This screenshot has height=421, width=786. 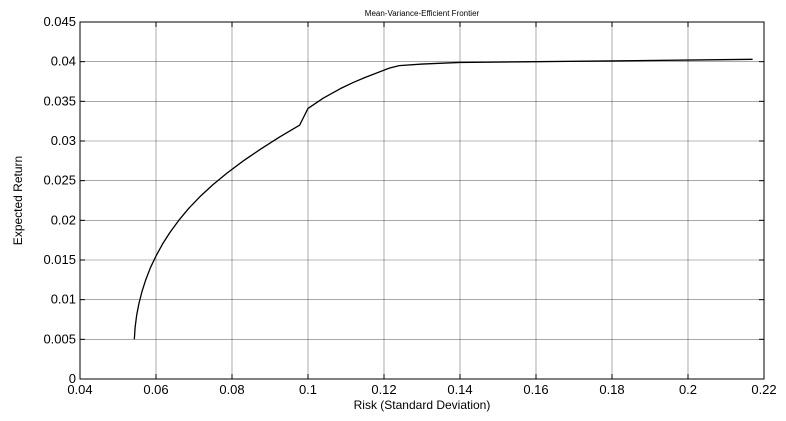 What do you see at coordinates (18, 200) in the screenshot?
I see `y-axis-title: Expected Return` at bounding box center [18, 200].